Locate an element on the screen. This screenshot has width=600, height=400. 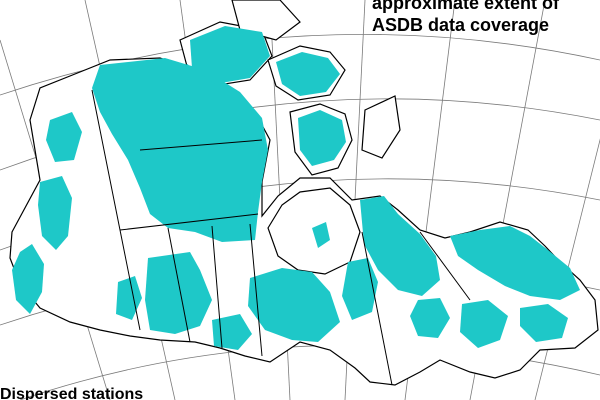
arctic-island is located at coordinates (381, 127).